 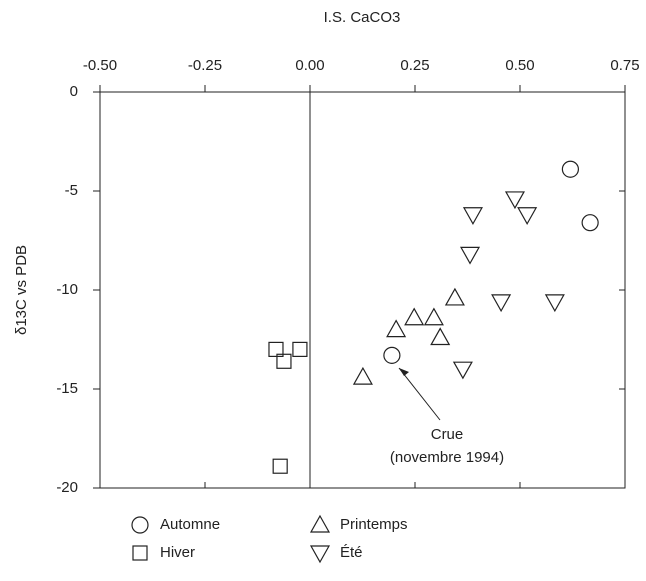 What do you see at coordinates (447, 457) in the screenshot?
I see `annotation: (novembre 1994)` at bounding box center [447, 457].